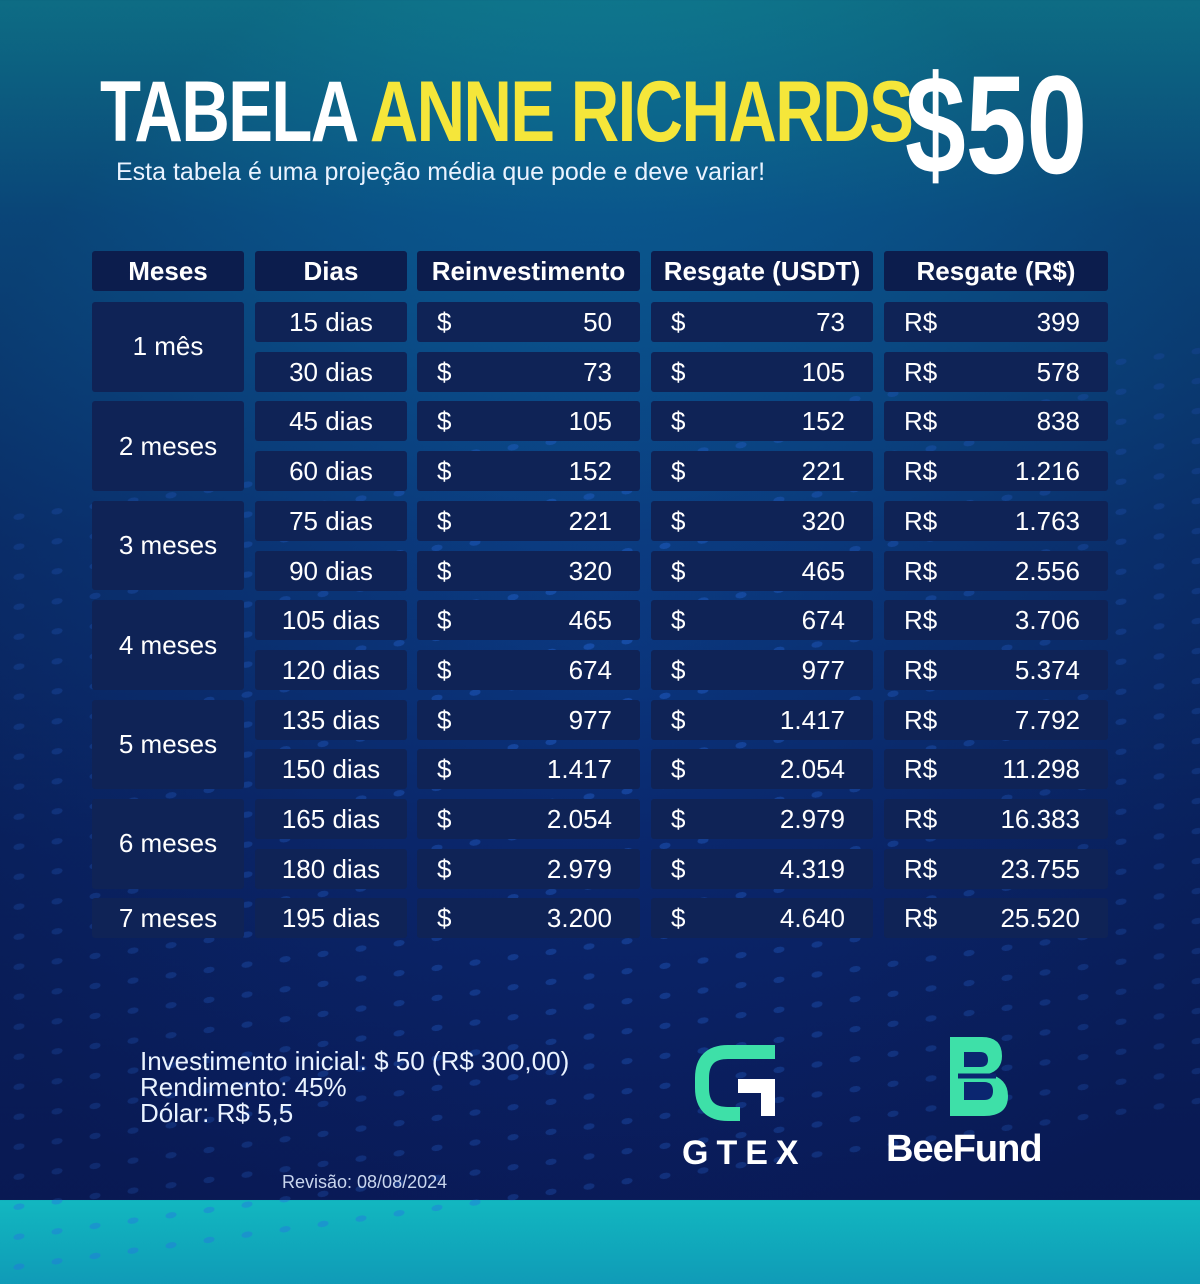 Image resolution: width=1200 pixels, height=1284 pixels. Describe the element at coordinates (996, 371) in the screenshot. I see `brl-cell: R$ 578` at that location.